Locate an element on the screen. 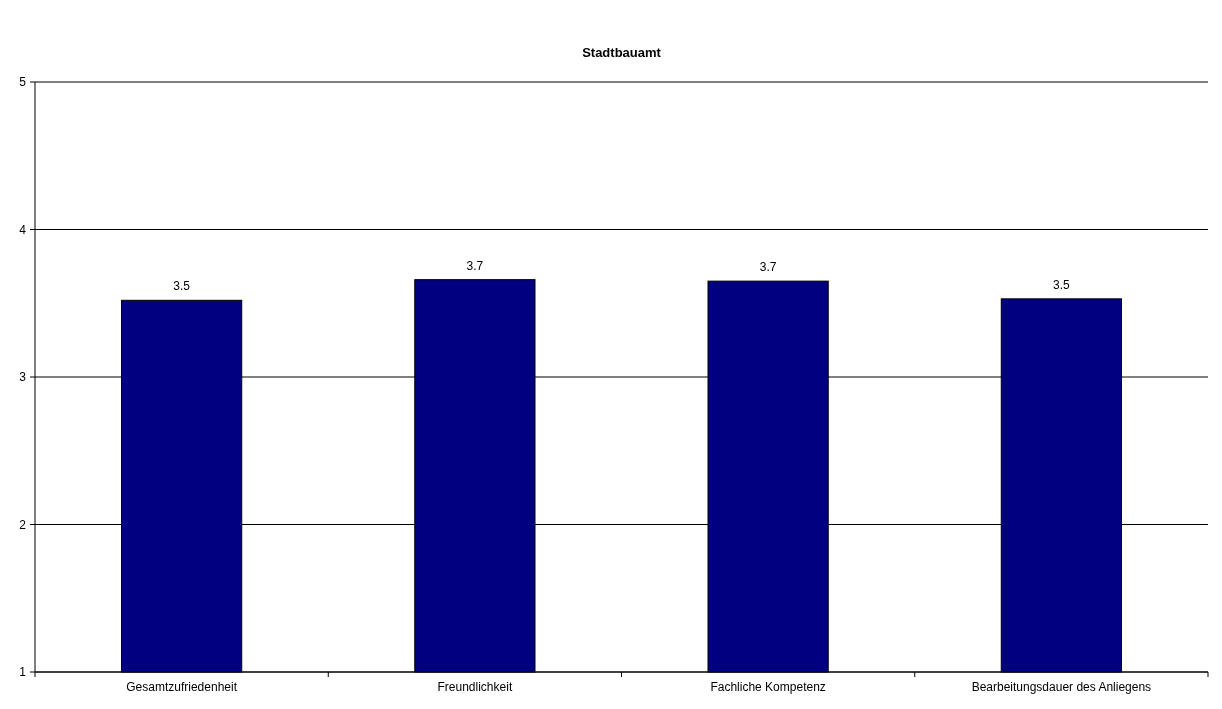 Image resolution: width=1222 pixels, height=709 pixels. x-tick-label: Gesamtzufriedenheit is located at coordinates (182, 687).